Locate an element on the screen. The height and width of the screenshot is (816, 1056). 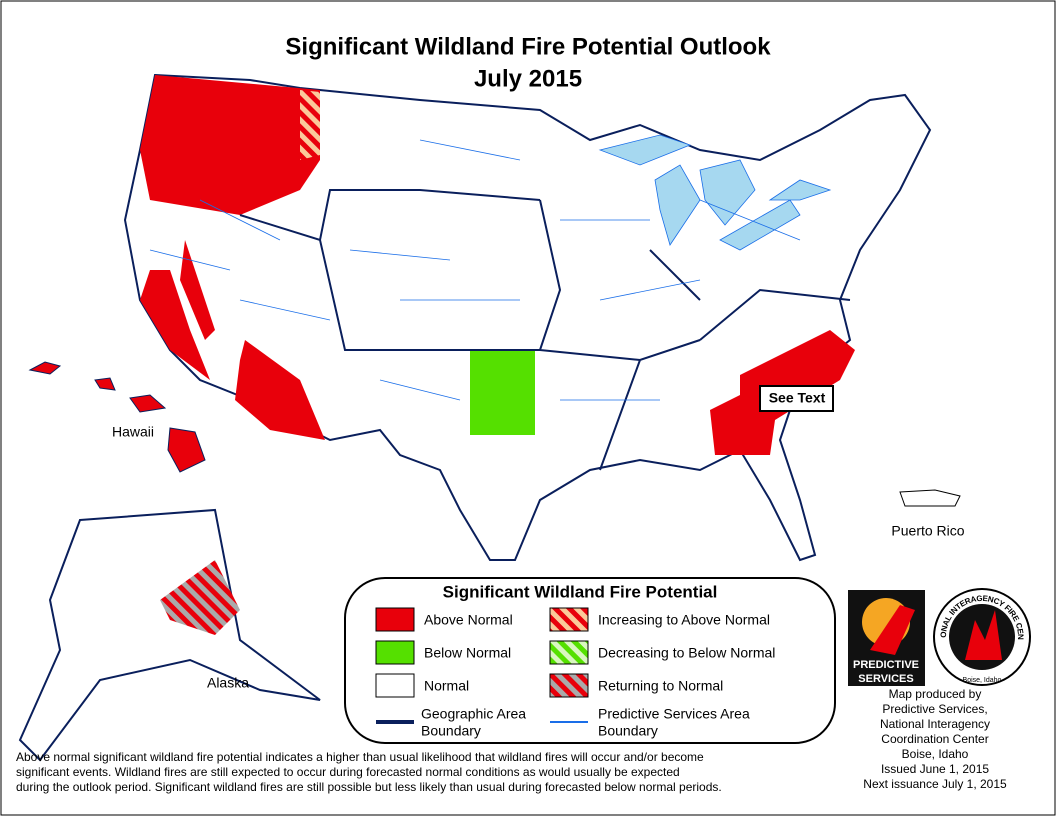
callout-label: See Text is located at coordinates (797, 398).